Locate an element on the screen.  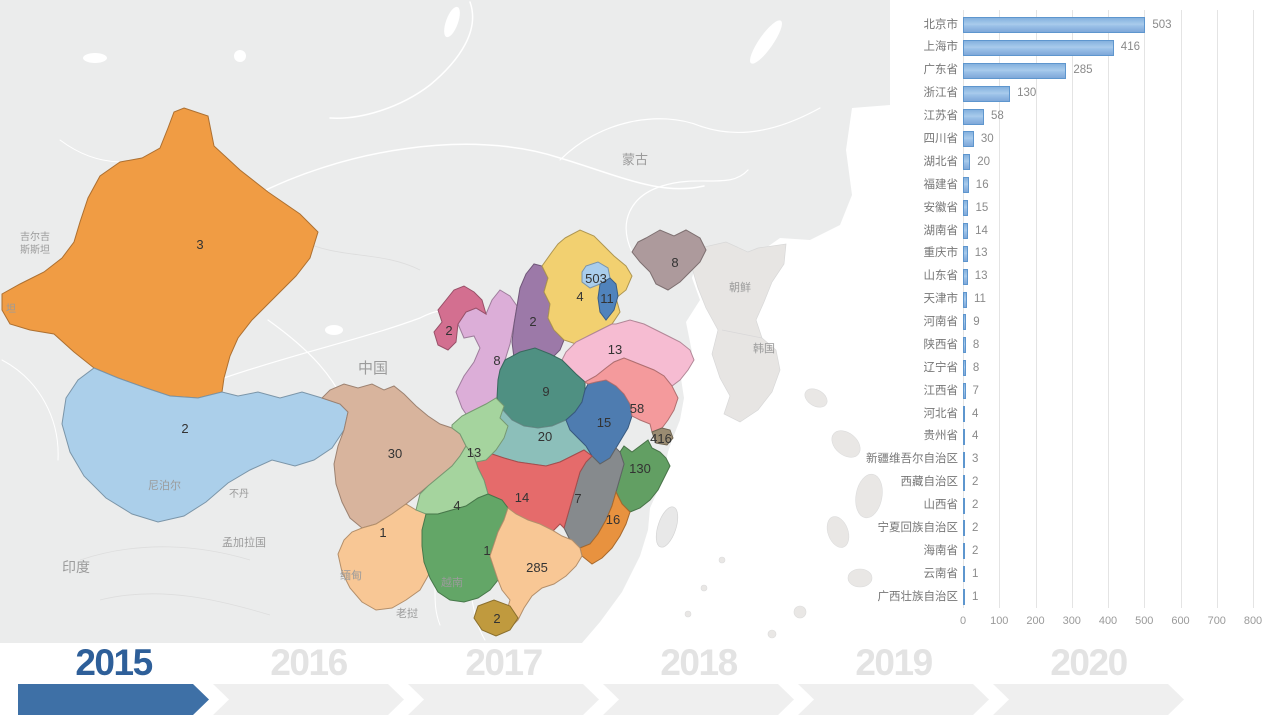
bar-row: 广西壮族自治区 1 is located at coordinates (1071, 597).